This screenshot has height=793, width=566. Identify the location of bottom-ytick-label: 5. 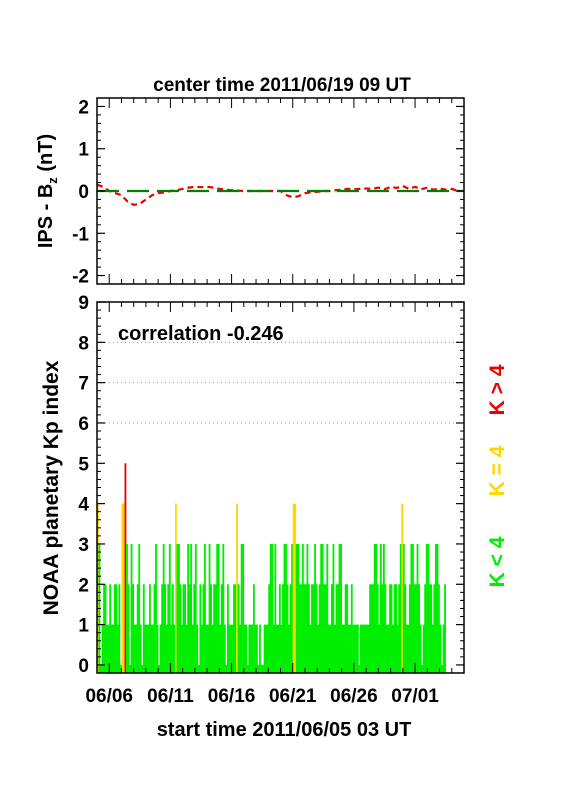
(83, 464).